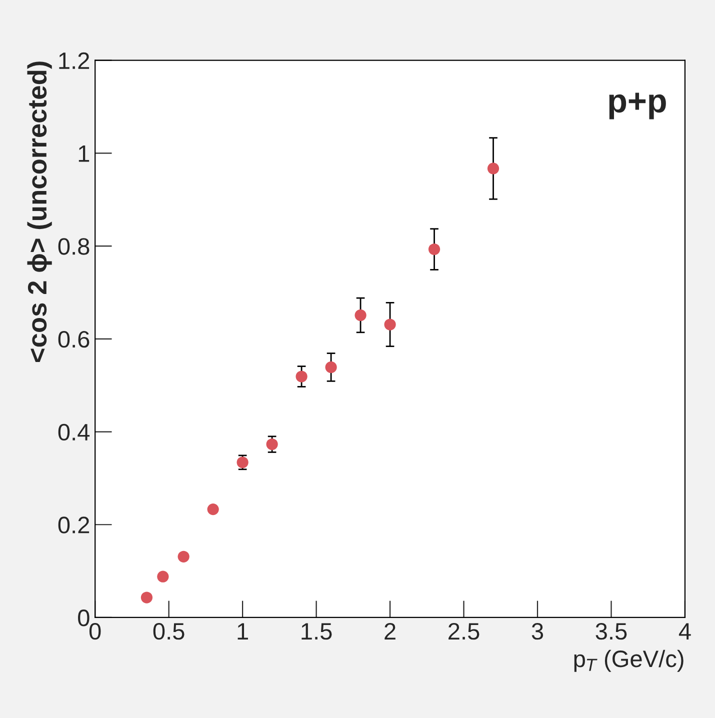 The height and width of the screenshot is (718, 715). What do you see at coordinates (317, 631) in the screenshot?
I see `x-tick-label: 1.5` at bounding box center [317, 631].